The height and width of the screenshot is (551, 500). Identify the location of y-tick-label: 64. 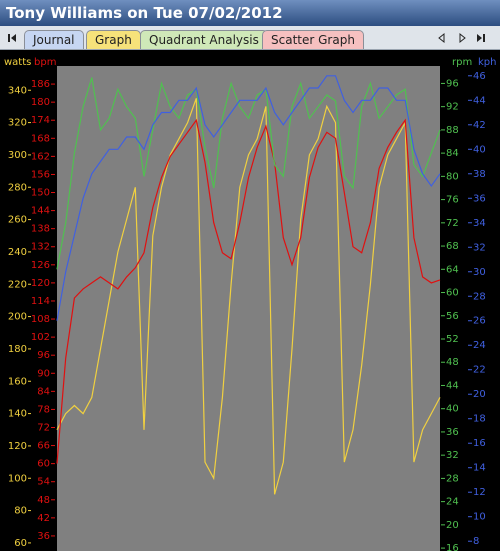
(452, 269).